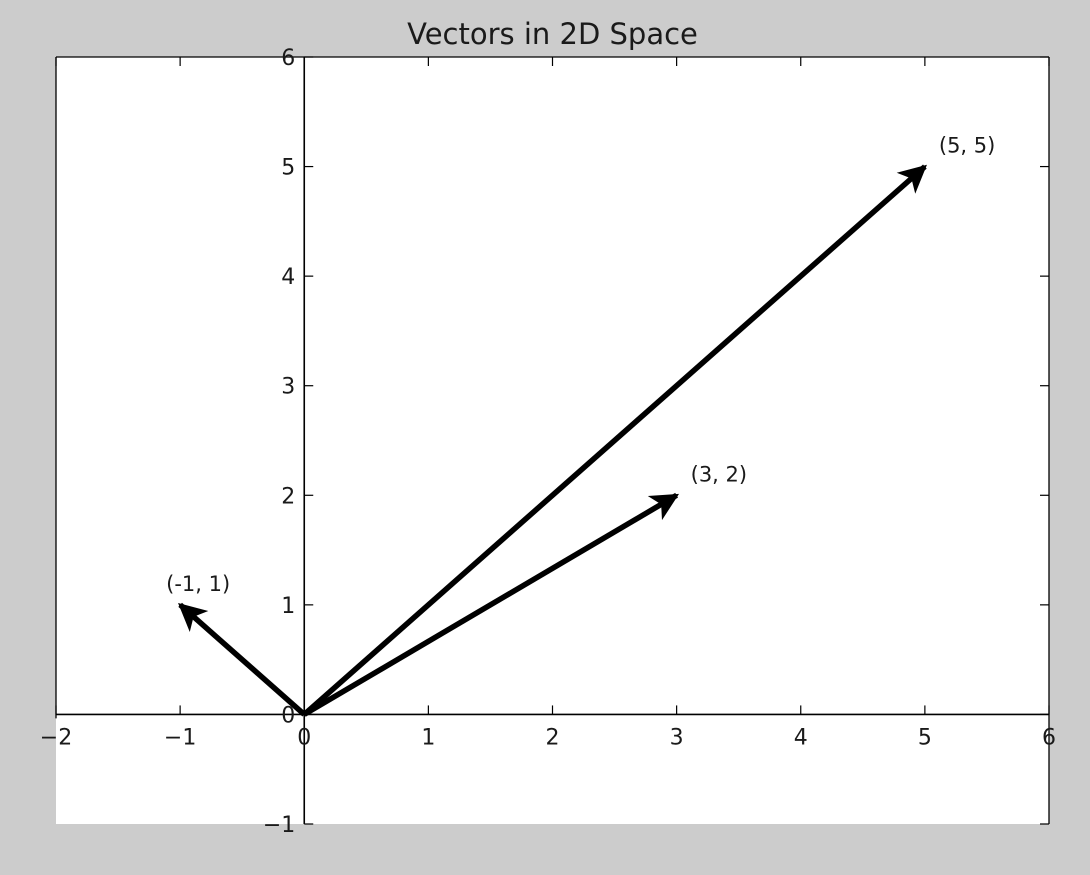 This screenshot has width=1090, height=875. What do you see at coordinates (288, 715) in the screenshot?
I see `y-tick-label: 0` at bounding box center [288, 715].